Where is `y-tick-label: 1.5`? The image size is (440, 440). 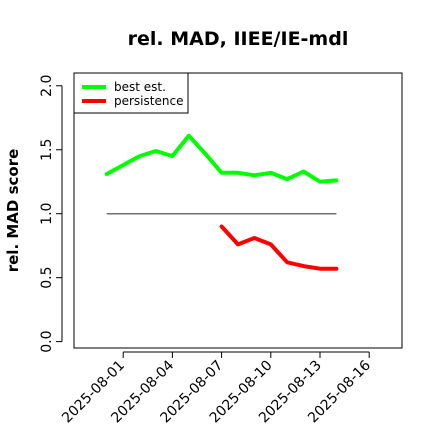 y-tick-label: 1.5 is located at coordinates (47, 150).